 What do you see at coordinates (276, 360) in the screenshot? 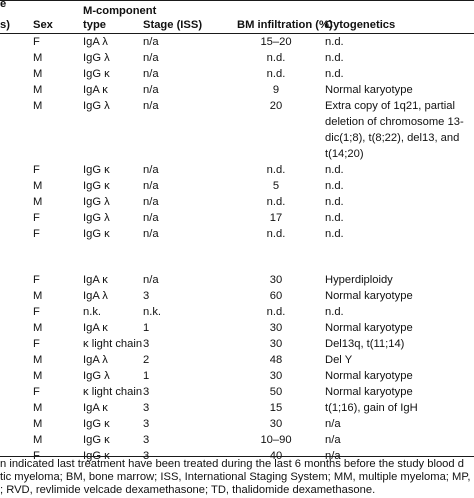
I see `cell-bm-infiltration: 48` at bounding box center [276, 360].